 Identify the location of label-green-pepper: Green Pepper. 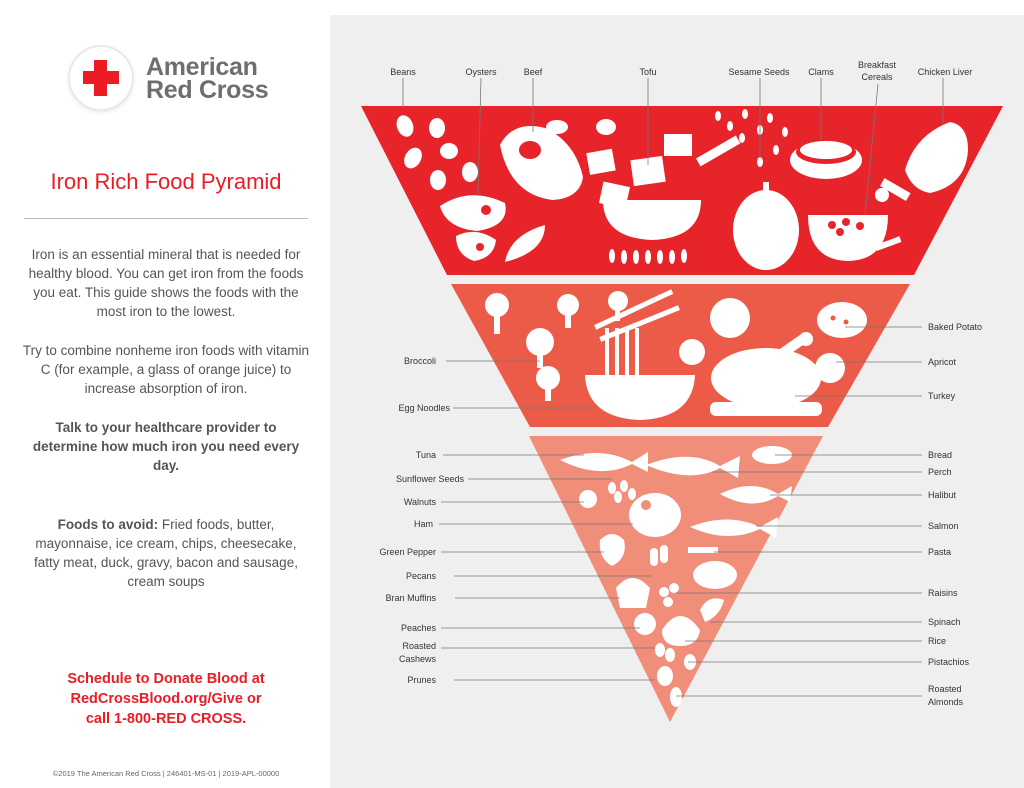
(407, 552).